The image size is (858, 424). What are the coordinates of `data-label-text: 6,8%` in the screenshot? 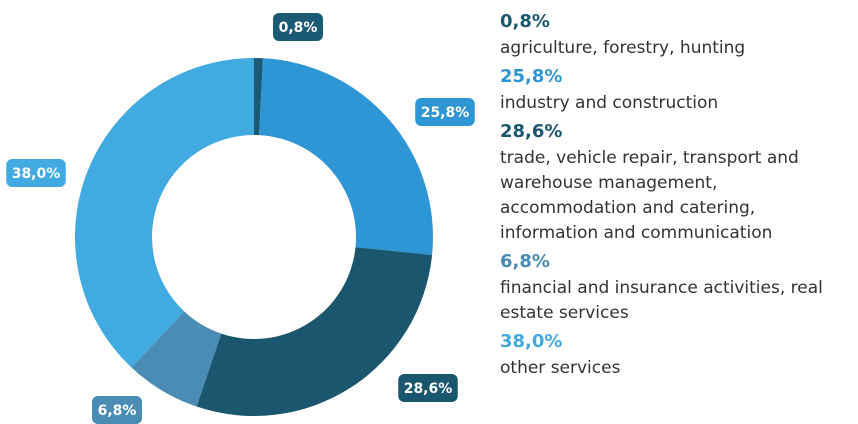 It's located at (117, 411).